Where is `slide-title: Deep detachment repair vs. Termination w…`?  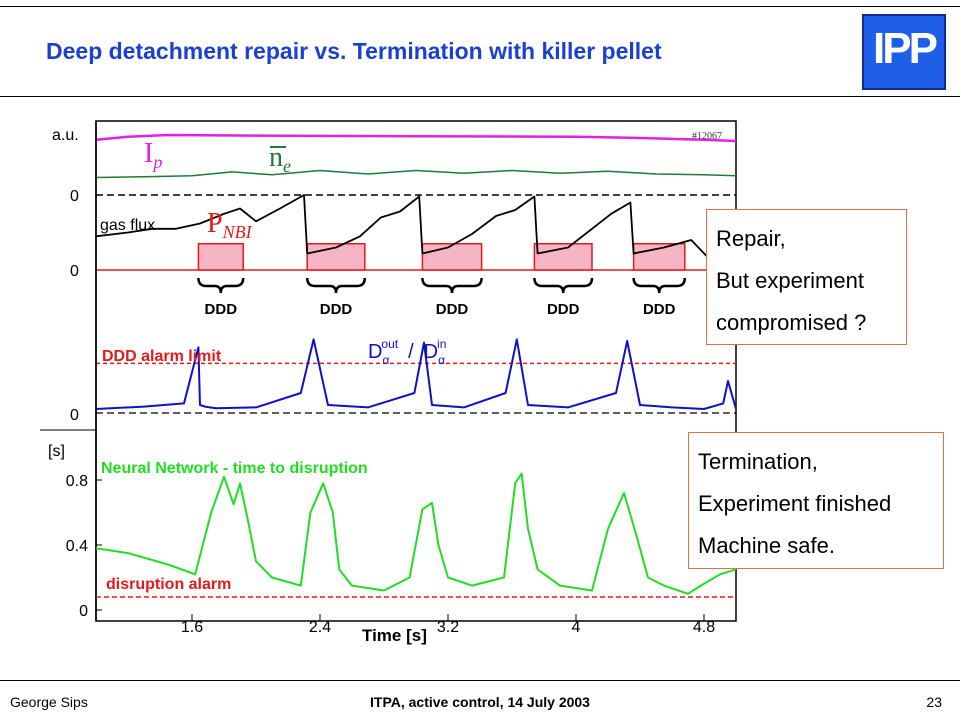 slide-title: Deep detachment repair vs. Termination w… is located at coordinates (354, 51).